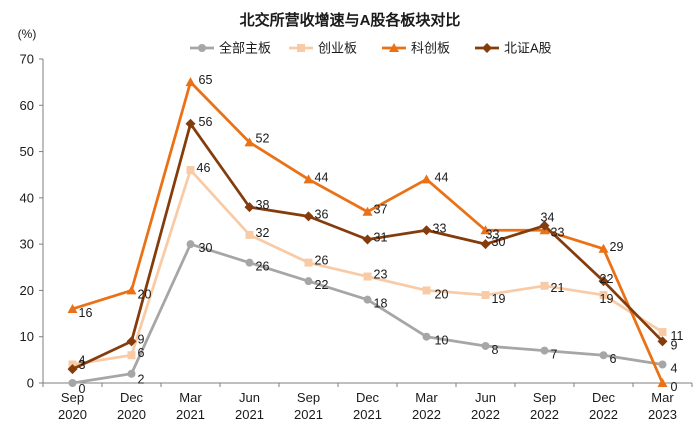  What do you see at coordinates (245, 48) in the screenshot?
I see `legend-label: 全部主板` at bounding box center [245, 48].